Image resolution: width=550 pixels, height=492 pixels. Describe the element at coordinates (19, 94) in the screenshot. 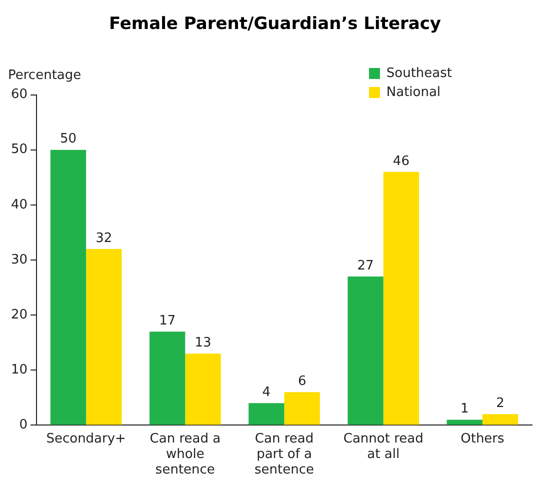

I see `y-tick-label: 60` at that location.